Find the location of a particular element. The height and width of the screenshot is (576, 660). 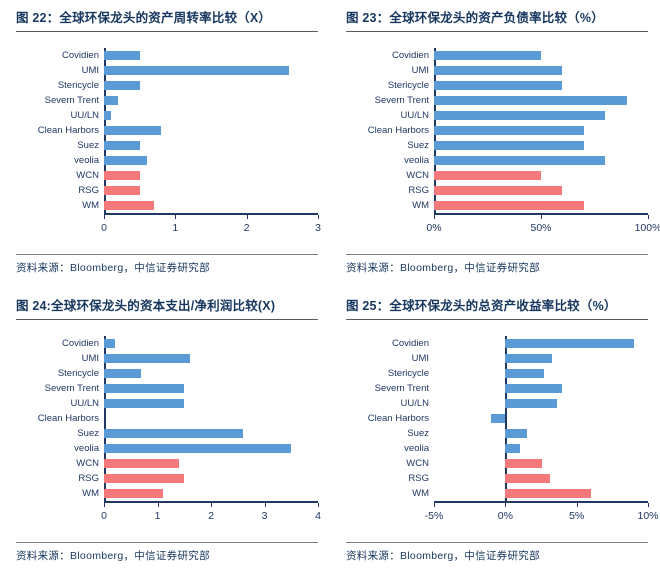

chart-row: UMI is located at coordinates (167, 358).